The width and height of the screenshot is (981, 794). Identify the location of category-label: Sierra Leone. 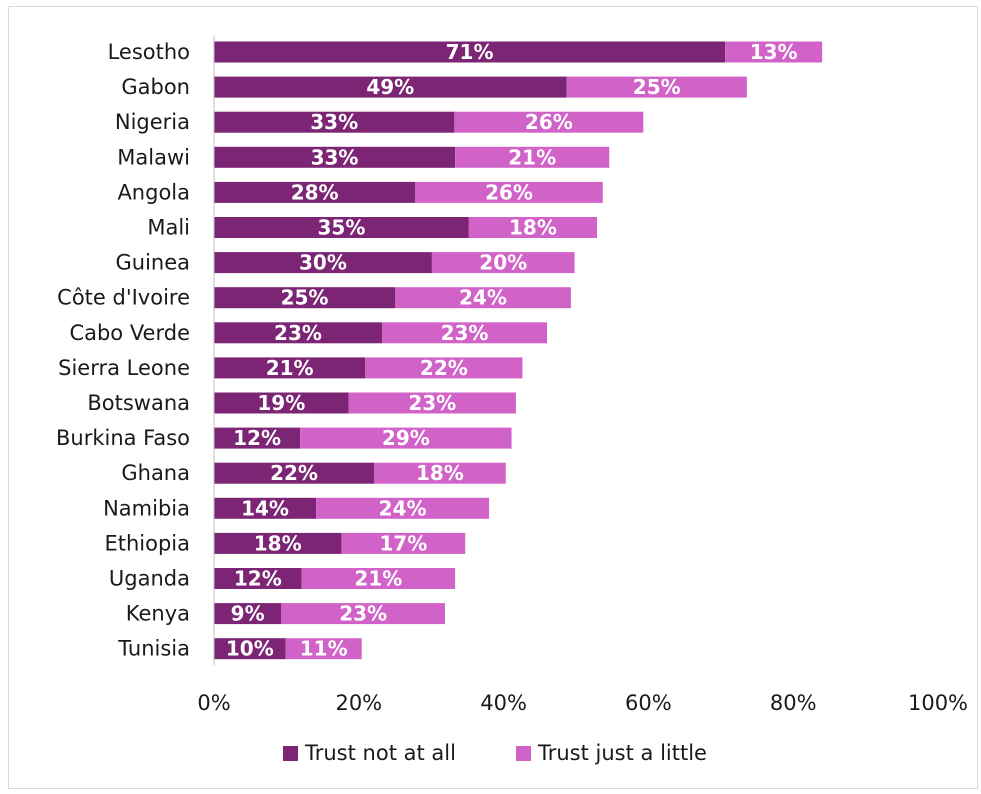
(124, 368).